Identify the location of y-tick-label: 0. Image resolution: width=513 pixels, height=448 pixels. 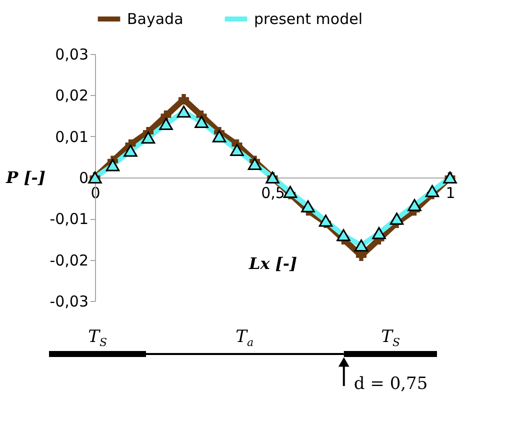
(83, 178).